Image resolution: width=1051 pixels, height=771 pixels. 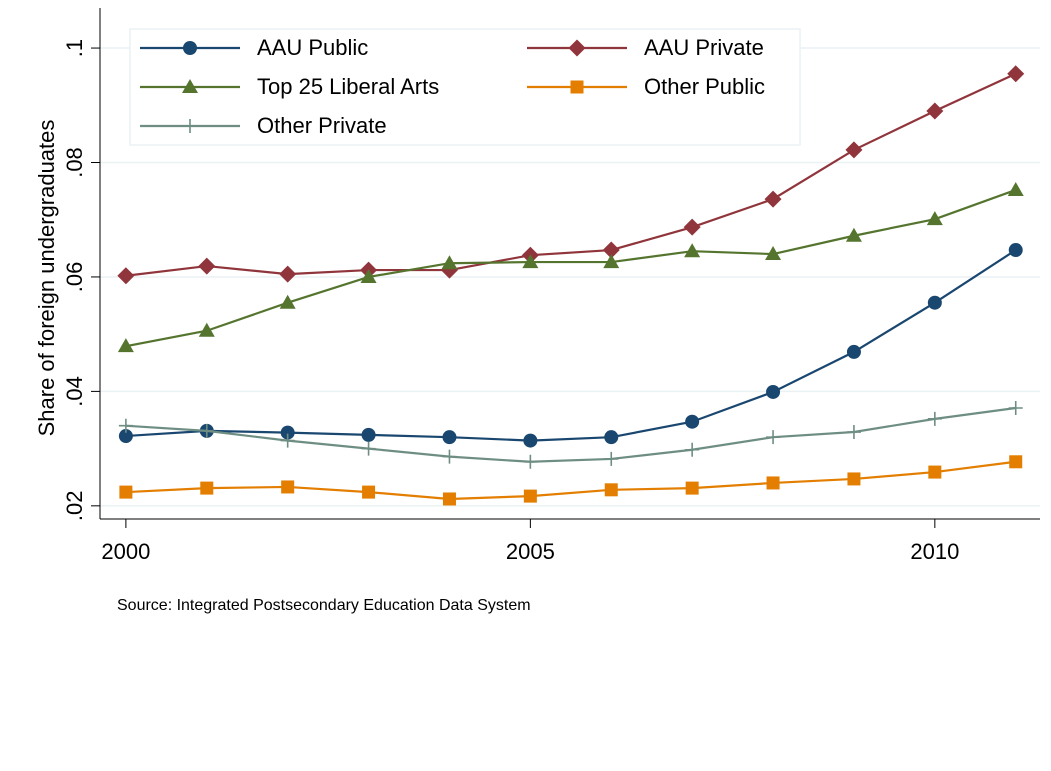 I want to click on y-tick-label: .04, so click(x=74, y=391).